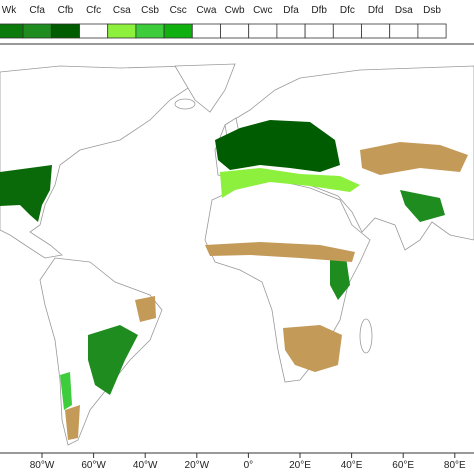  What do you see at coordinates (235, 10) in the screenshot?
I see `legend-label: Cwb` at bounding box center [235, 10].